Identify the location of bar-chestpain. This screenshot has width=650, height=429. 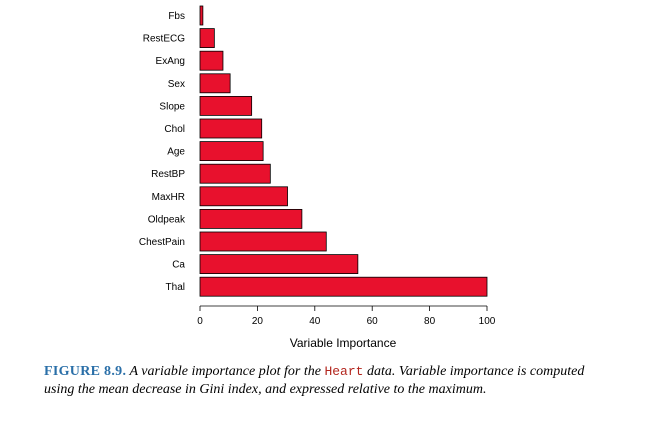
(263, 241).